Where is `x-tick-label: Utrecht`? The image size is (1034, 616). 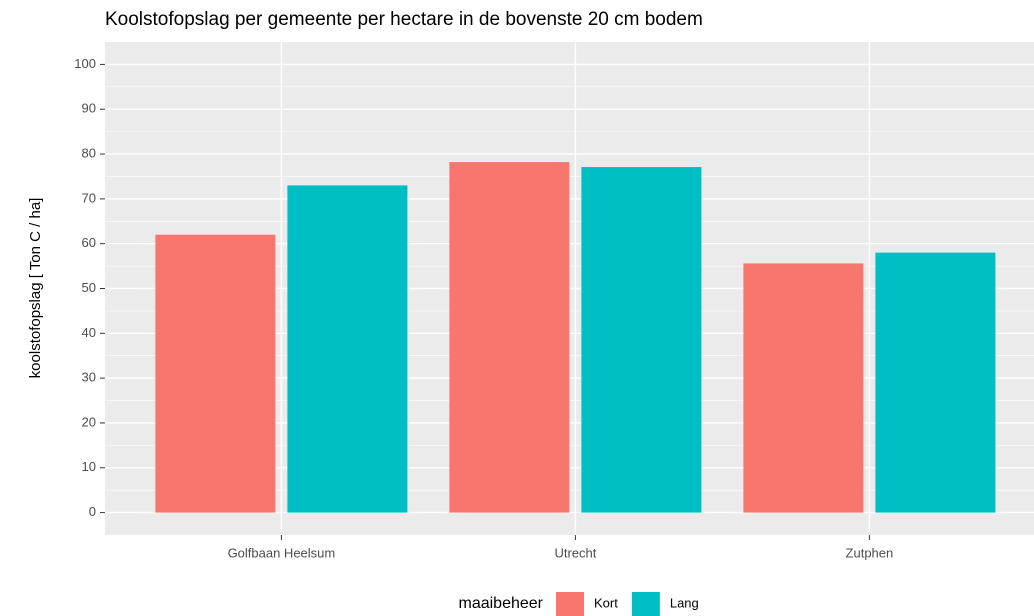 x-tick-label: Utrecht is located at coordinates (575, 552).